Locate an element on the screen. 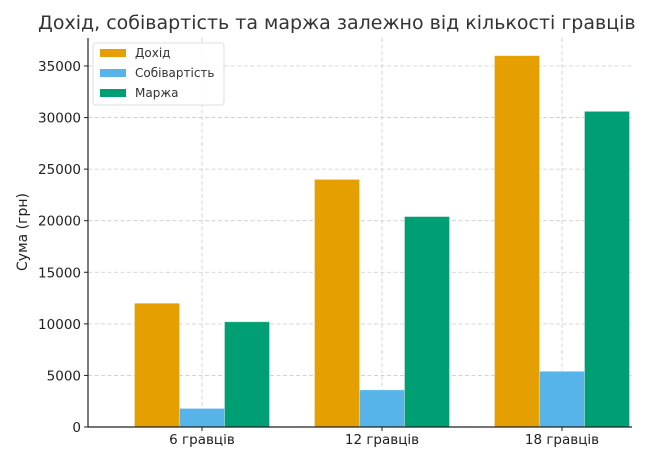  y-tick-label: 35000 is located at coordinates (59, 67).